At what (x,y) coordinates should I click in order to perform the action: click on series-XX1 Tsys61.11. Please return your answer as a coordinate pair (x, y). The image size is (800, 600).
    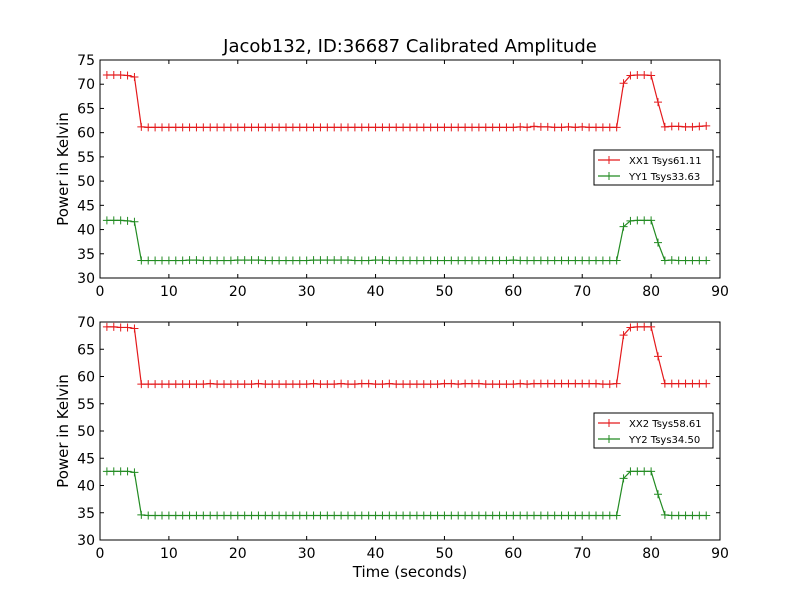
    Looking at the image, I should click on (406, 101).